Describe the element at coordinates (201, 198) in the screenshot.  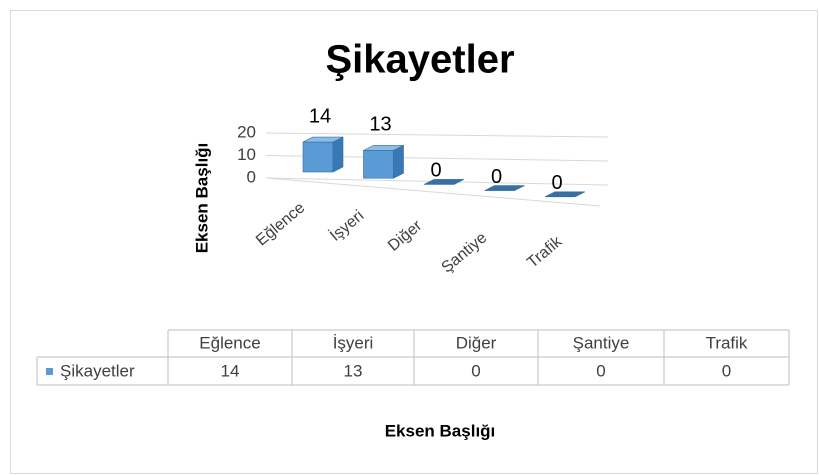
I see `y-axis-title: Eksen Başlığı` at that location.